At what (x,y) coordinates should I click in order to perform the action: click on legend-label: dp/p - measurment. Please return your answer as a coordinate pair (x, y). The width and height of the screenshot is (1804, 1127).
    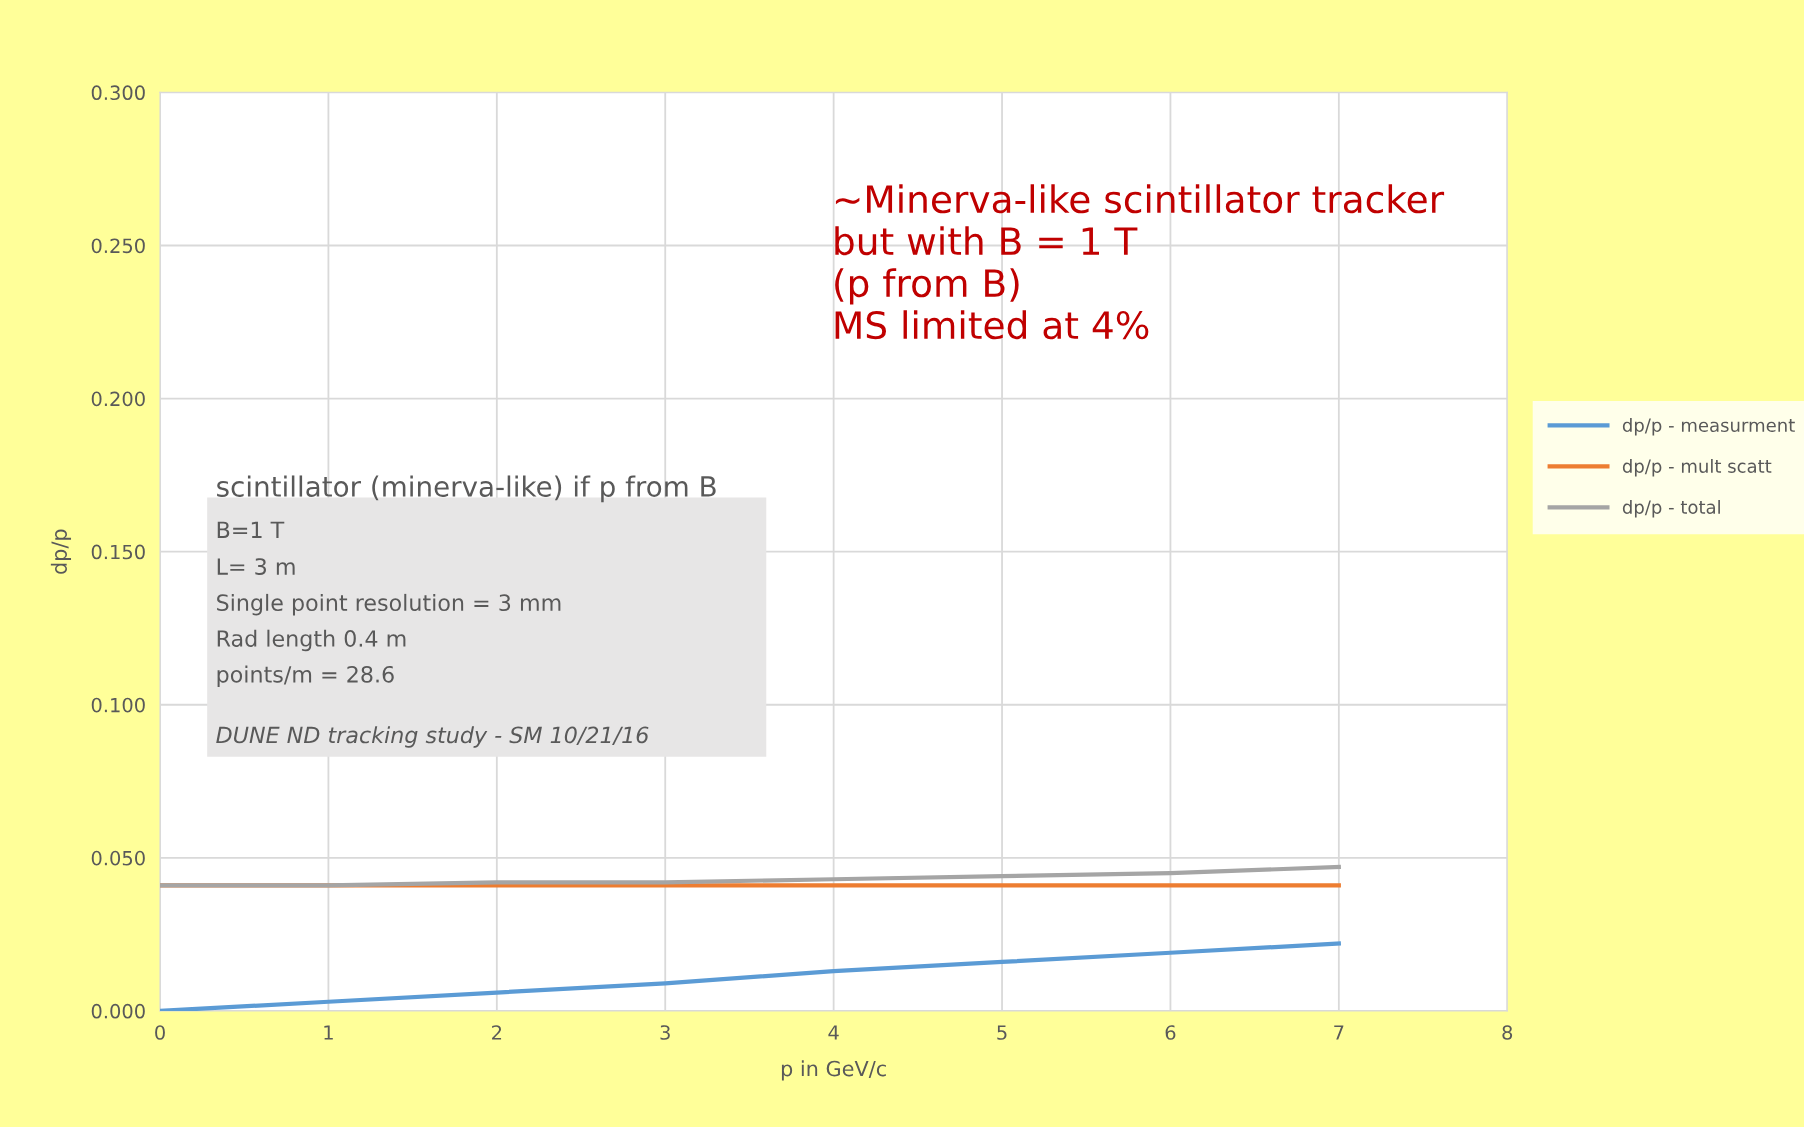
    Looking at the image, I should click on (1708, 427).